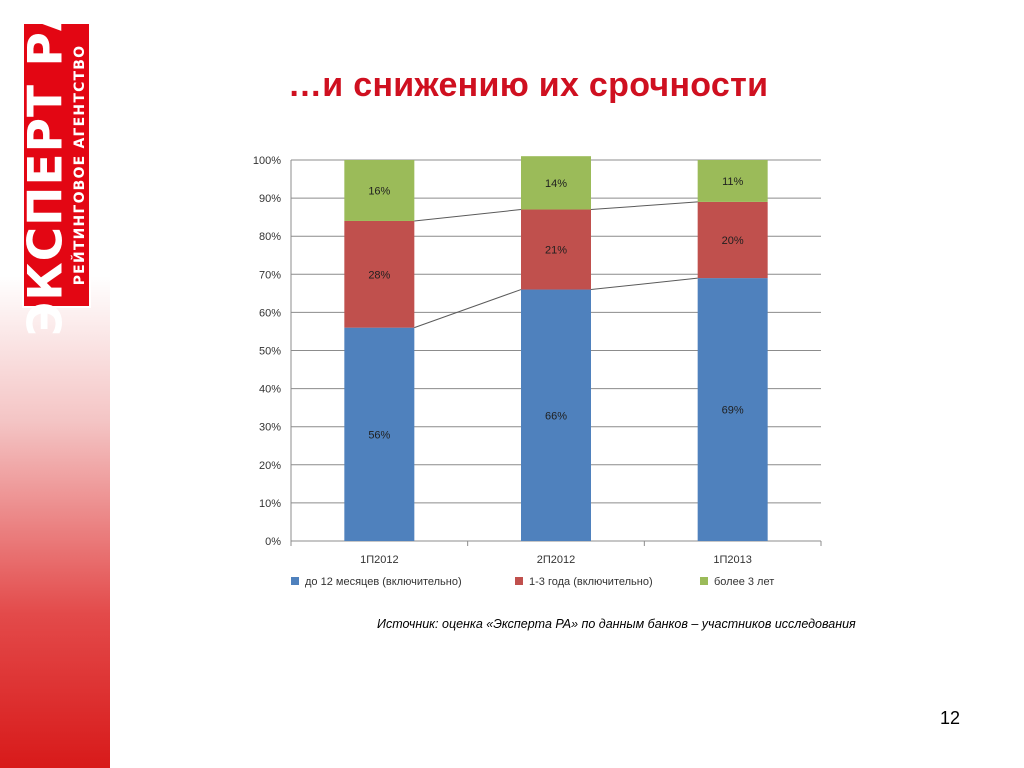 This screenshot has width=1024, height=768. I want to click on data-label: 11%, so click(732, 182).